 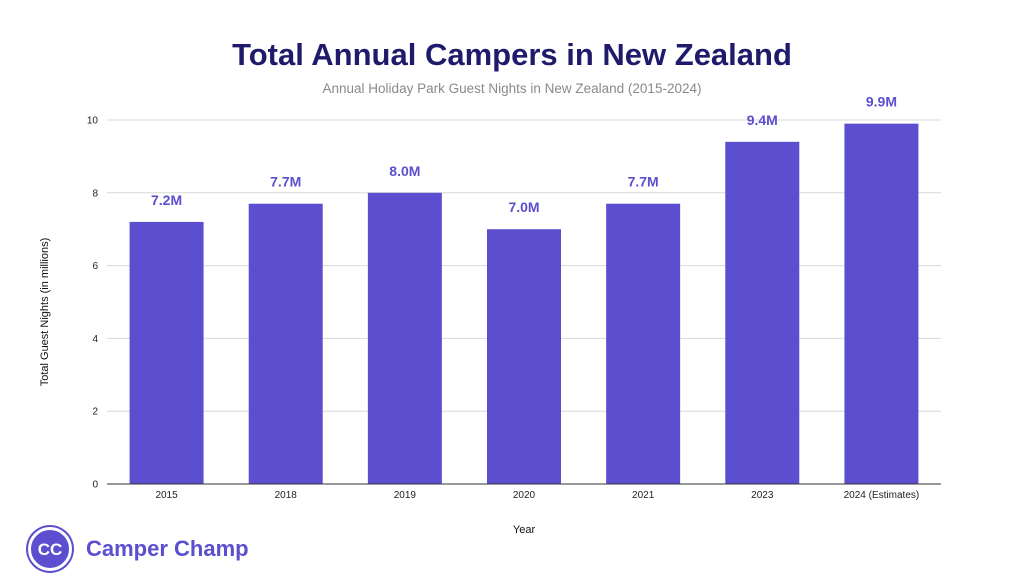 I want to click on data-label: 9.9M, so click(x=881, y=102).